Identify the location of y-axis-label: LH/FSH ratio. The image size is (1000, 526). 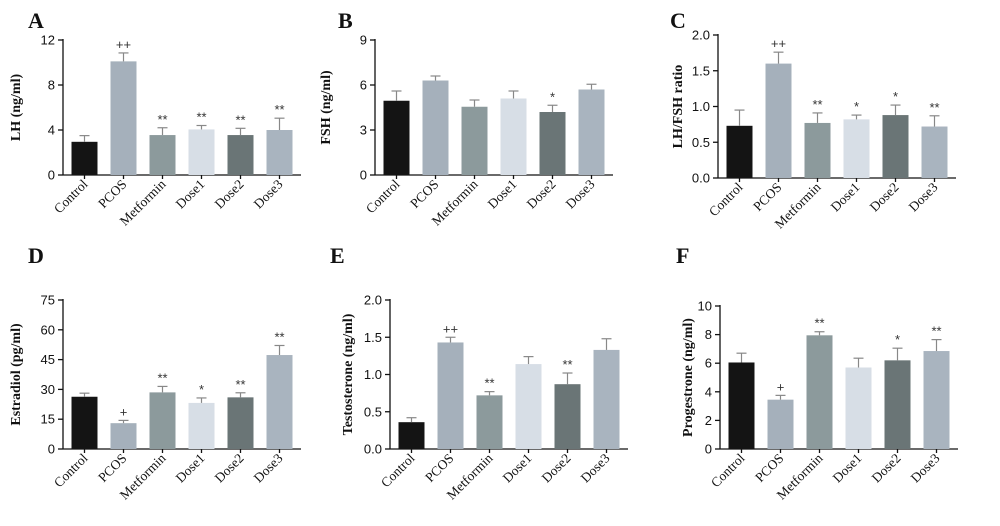
(678, 107).